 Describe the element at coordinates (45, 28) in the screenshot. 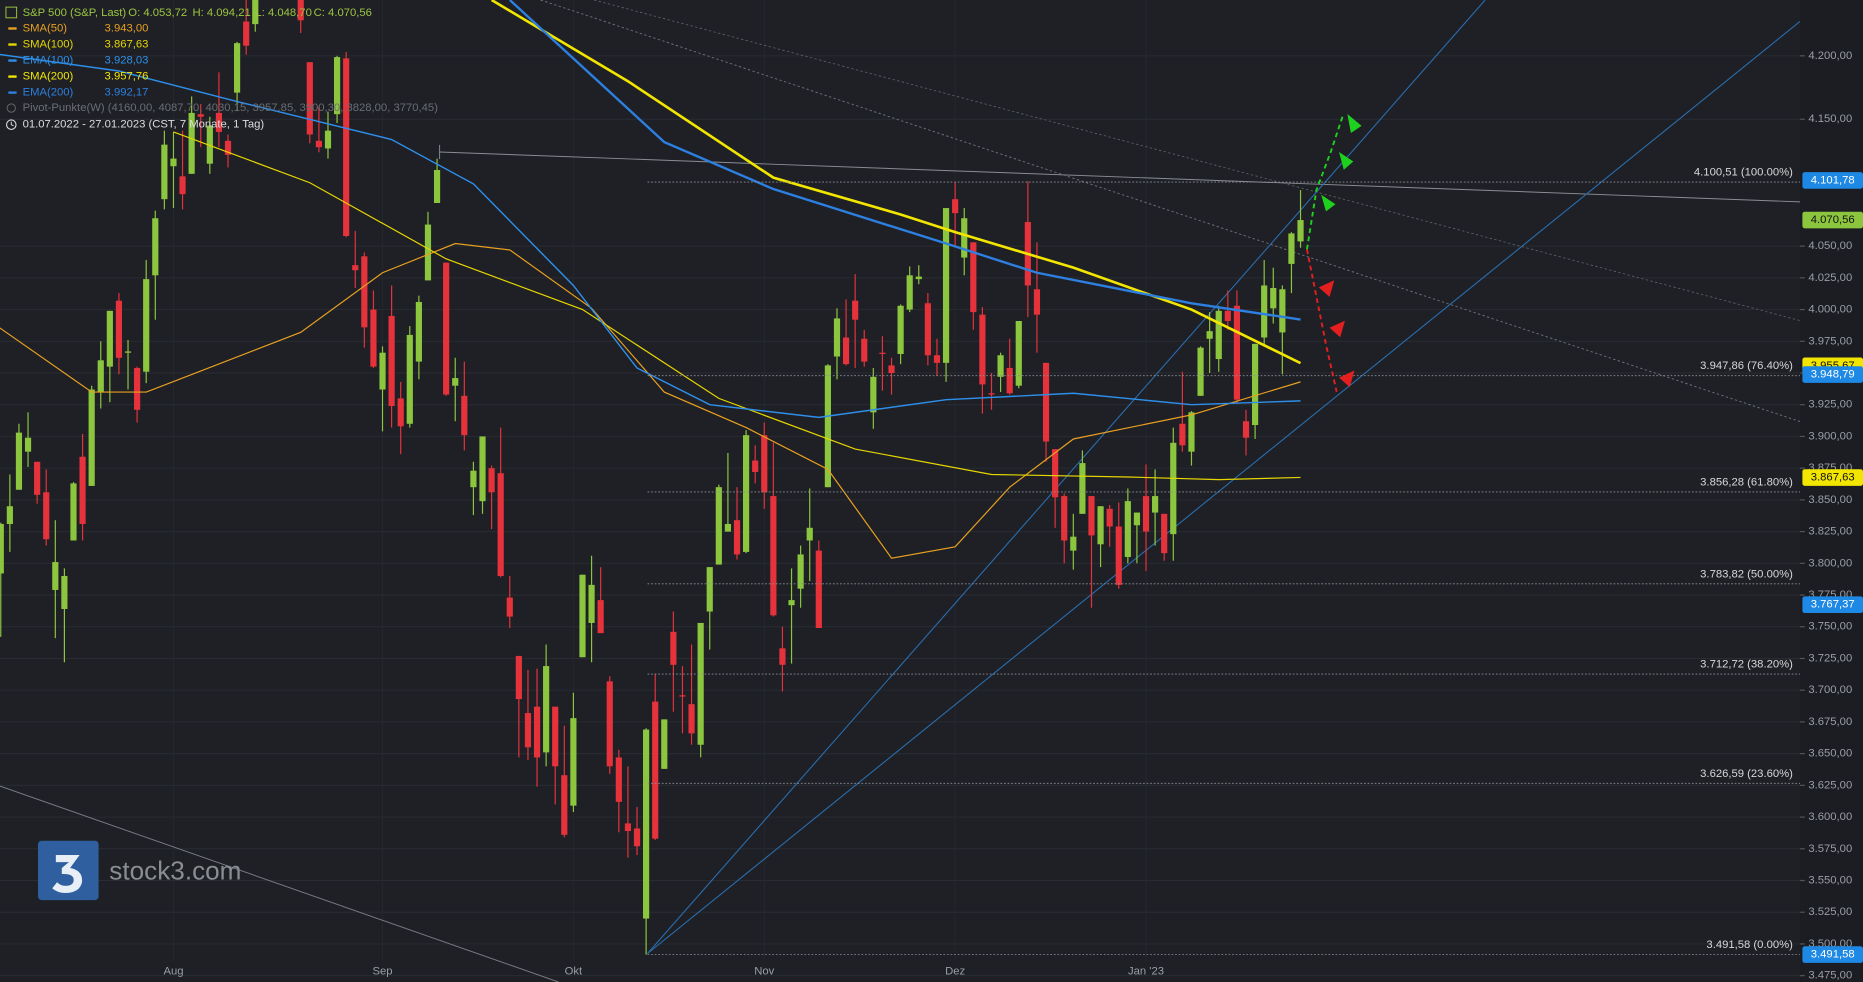

I see `legend-name: SMA(50)` at that location.